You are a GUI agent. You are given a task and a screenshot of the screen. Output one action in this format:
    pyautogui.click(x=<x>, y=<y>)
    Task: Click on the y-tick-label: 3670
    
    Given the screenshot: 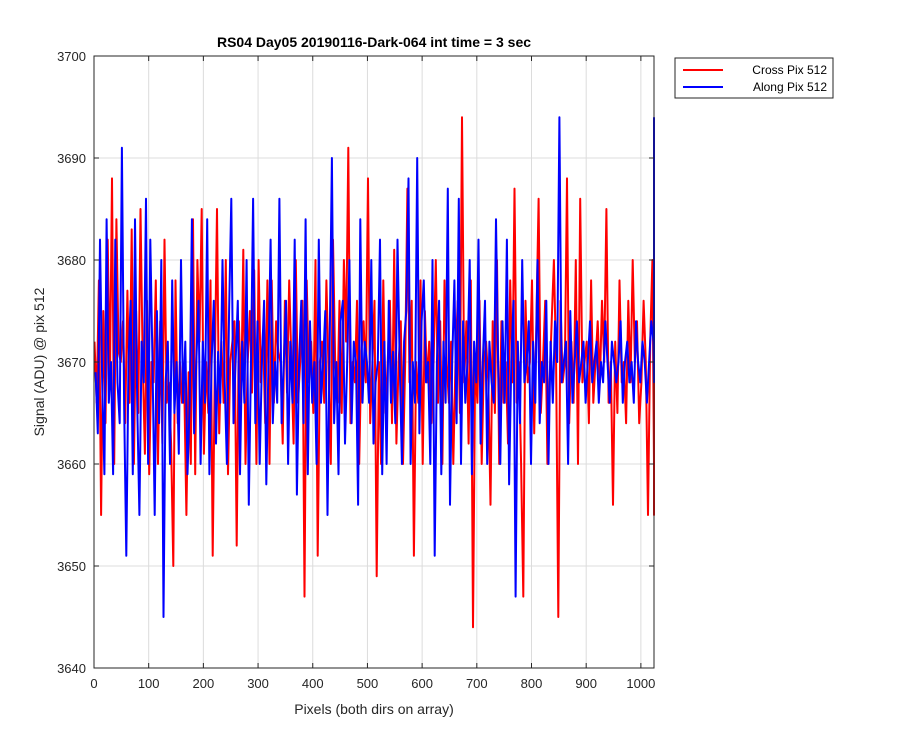 What is the action you would take?
    pyautogui.click(x=71, y=362)
    